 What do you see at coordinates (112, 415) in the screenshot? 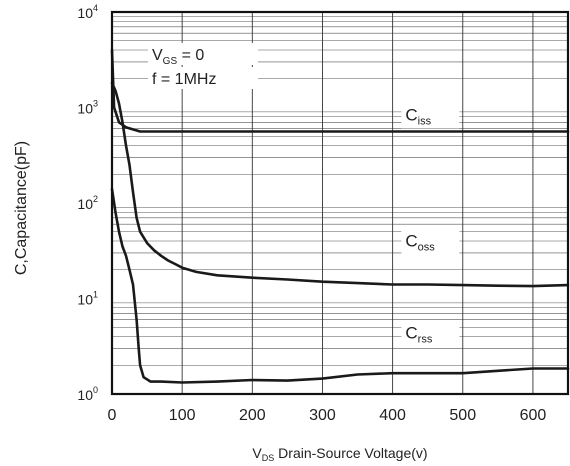
I see `x-tick-label: 0` at bounding box center [112, 415].